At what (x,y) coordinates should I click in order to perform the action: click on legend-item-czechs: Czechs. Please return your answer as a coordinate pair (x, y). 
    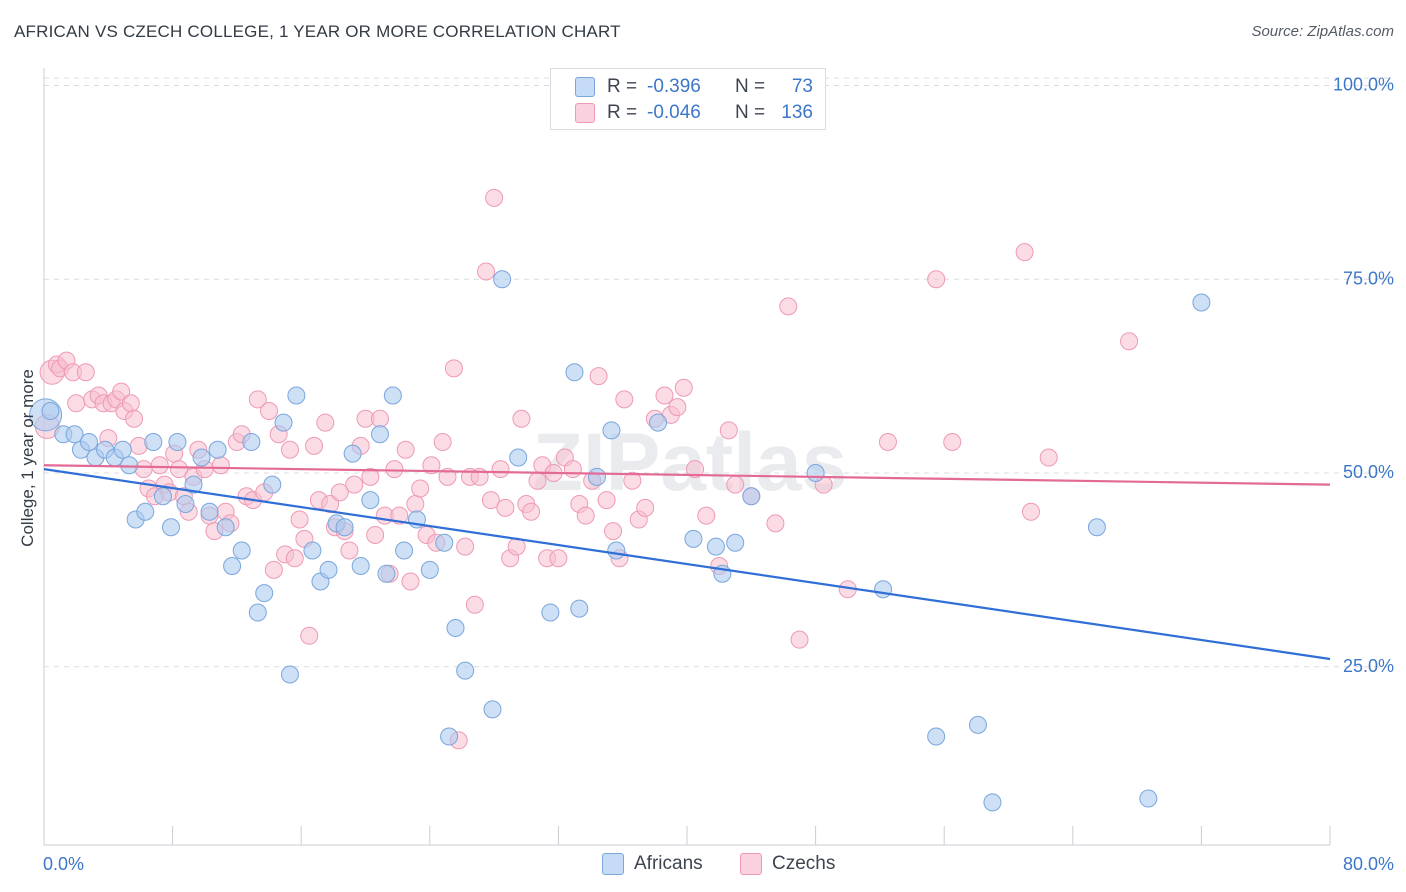
    Looking at the image, I should click on (787, 864).